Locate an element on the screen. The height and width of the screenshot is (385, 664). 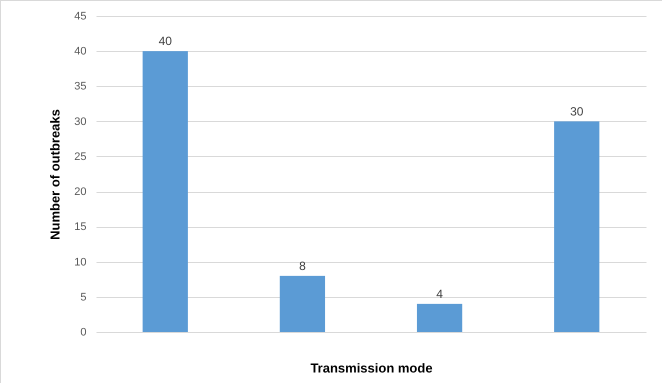
y-tick-label: 5 is located at coordinates (83, 297).